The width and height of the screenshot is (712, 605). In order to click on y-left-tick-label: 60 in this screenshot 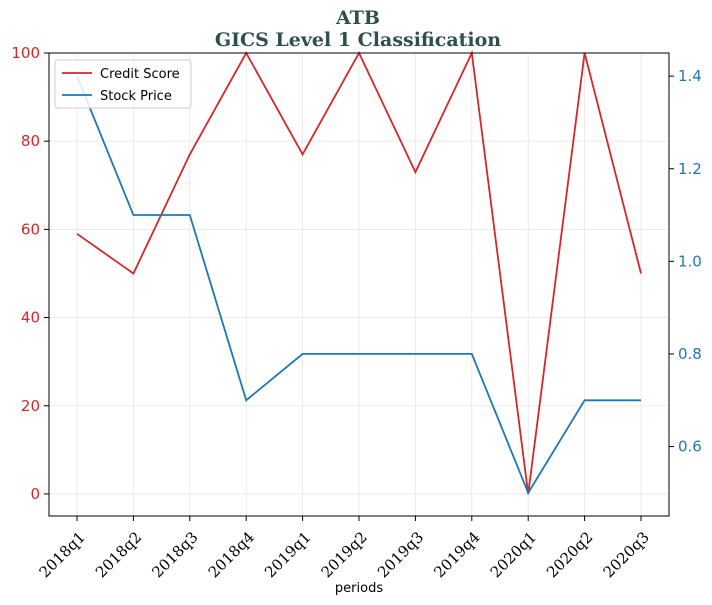, I will do `click(30, 229)`.